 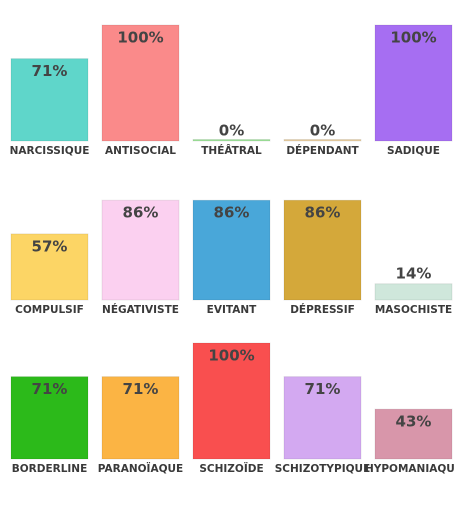 What do you see at coordinates (50, 469) in the screenshot?
I see `category-label: BORDERLINE` at bounding box center [50, 469].